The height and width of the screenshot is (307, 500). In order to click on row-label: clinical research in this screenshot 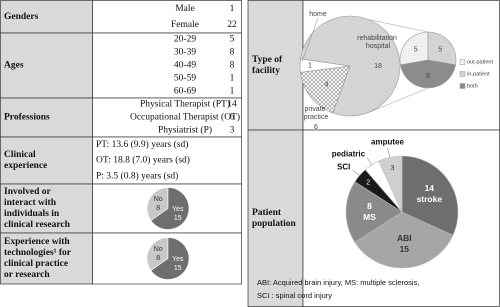, I will do `click(37, 225)`.